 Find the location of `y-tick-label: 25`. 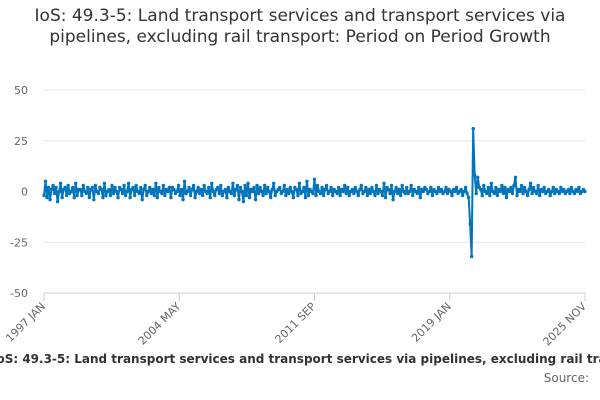

y-tick-label: 25 is located at coordinates (21, 141).